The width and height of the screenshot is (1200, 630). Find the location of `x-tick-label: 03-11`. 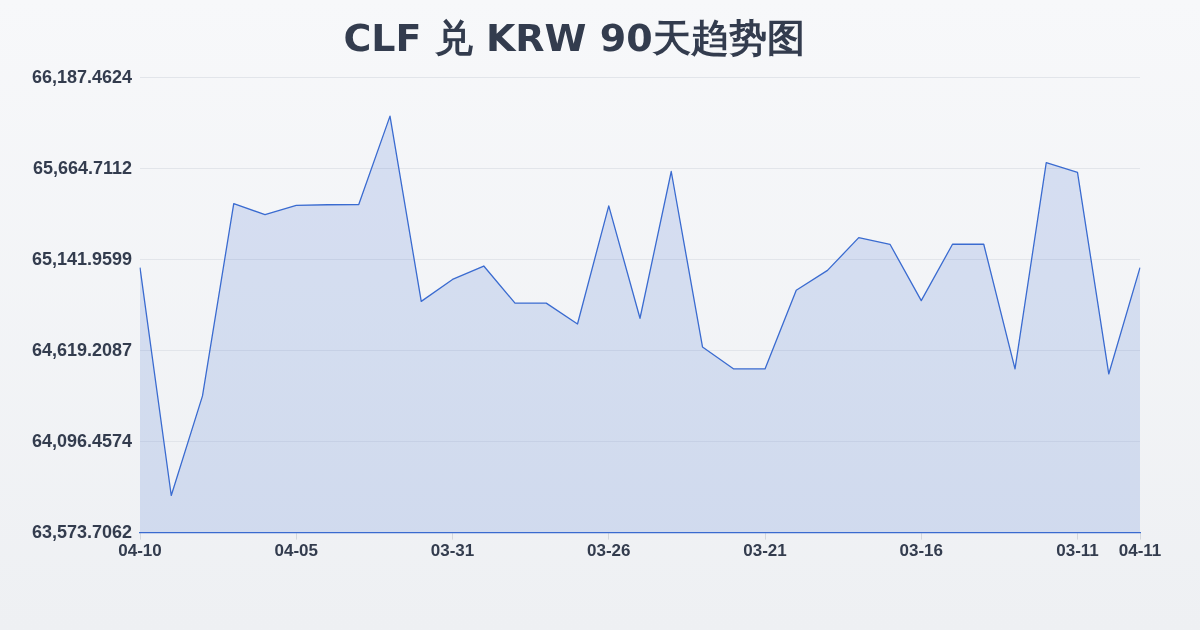

x-tick-label: 03-11 is located at coordinates (1077, 551).